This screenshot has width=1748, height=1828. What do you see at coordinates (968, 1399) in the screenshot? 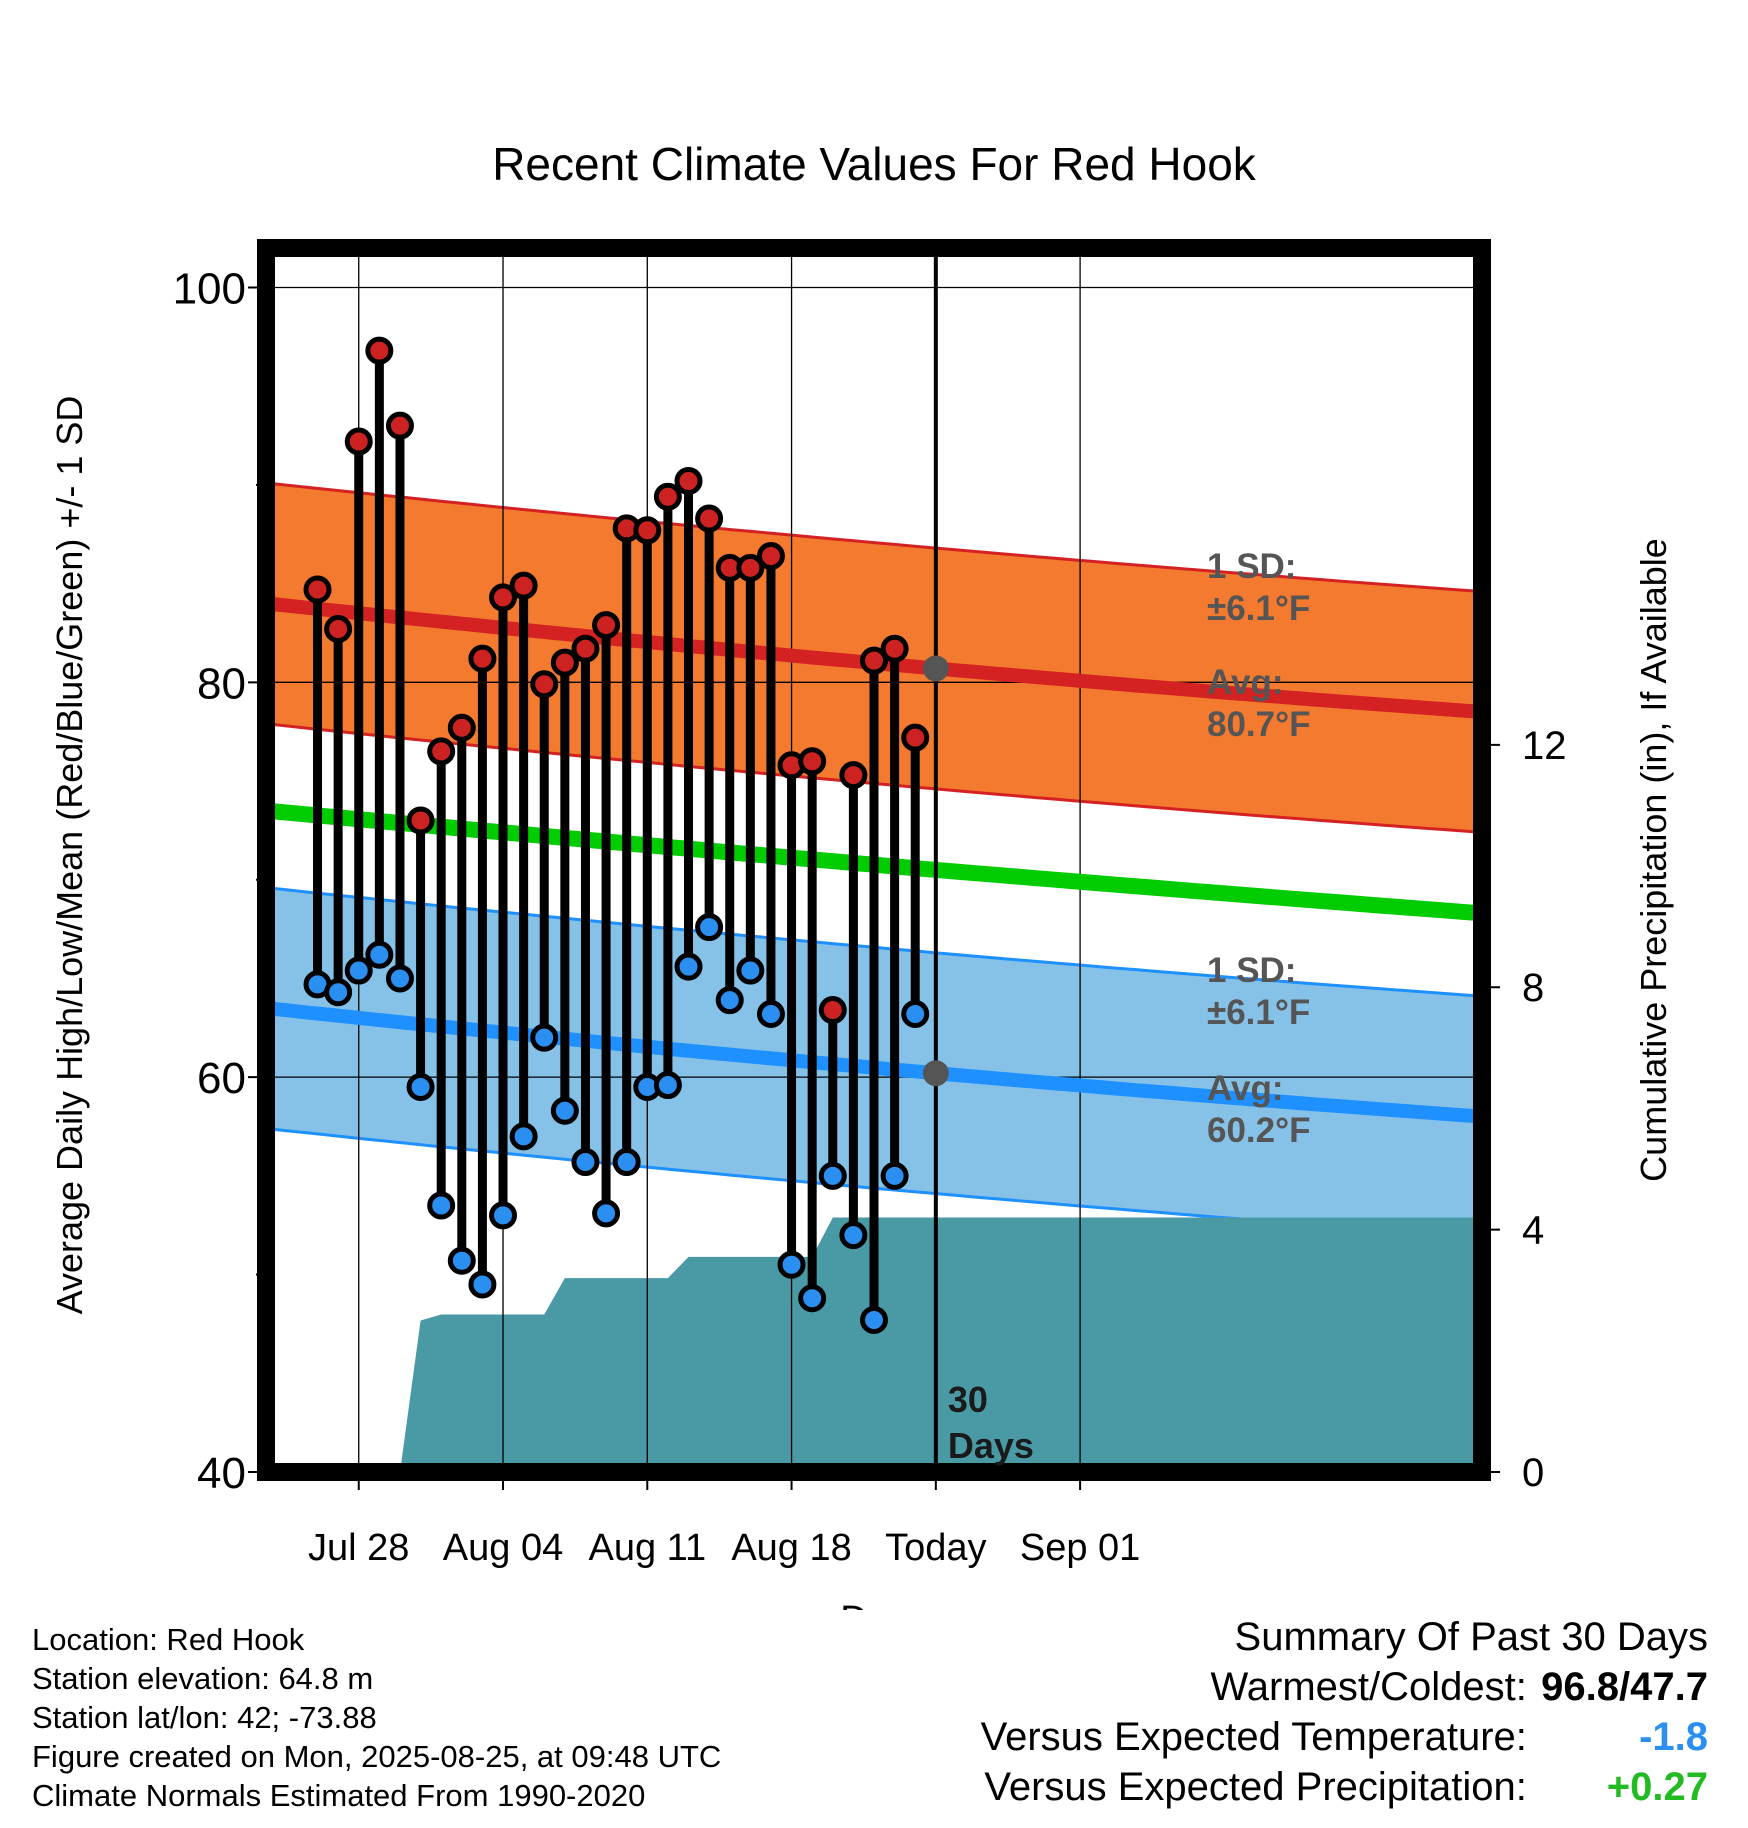
I see `today-days-label-line: 30` at bounding box center [968, 1399].